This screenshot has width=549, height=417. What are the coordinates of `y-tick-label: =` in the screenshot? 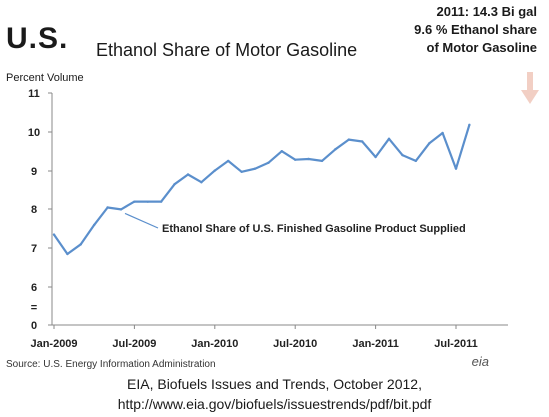 It's located at (34, 308).